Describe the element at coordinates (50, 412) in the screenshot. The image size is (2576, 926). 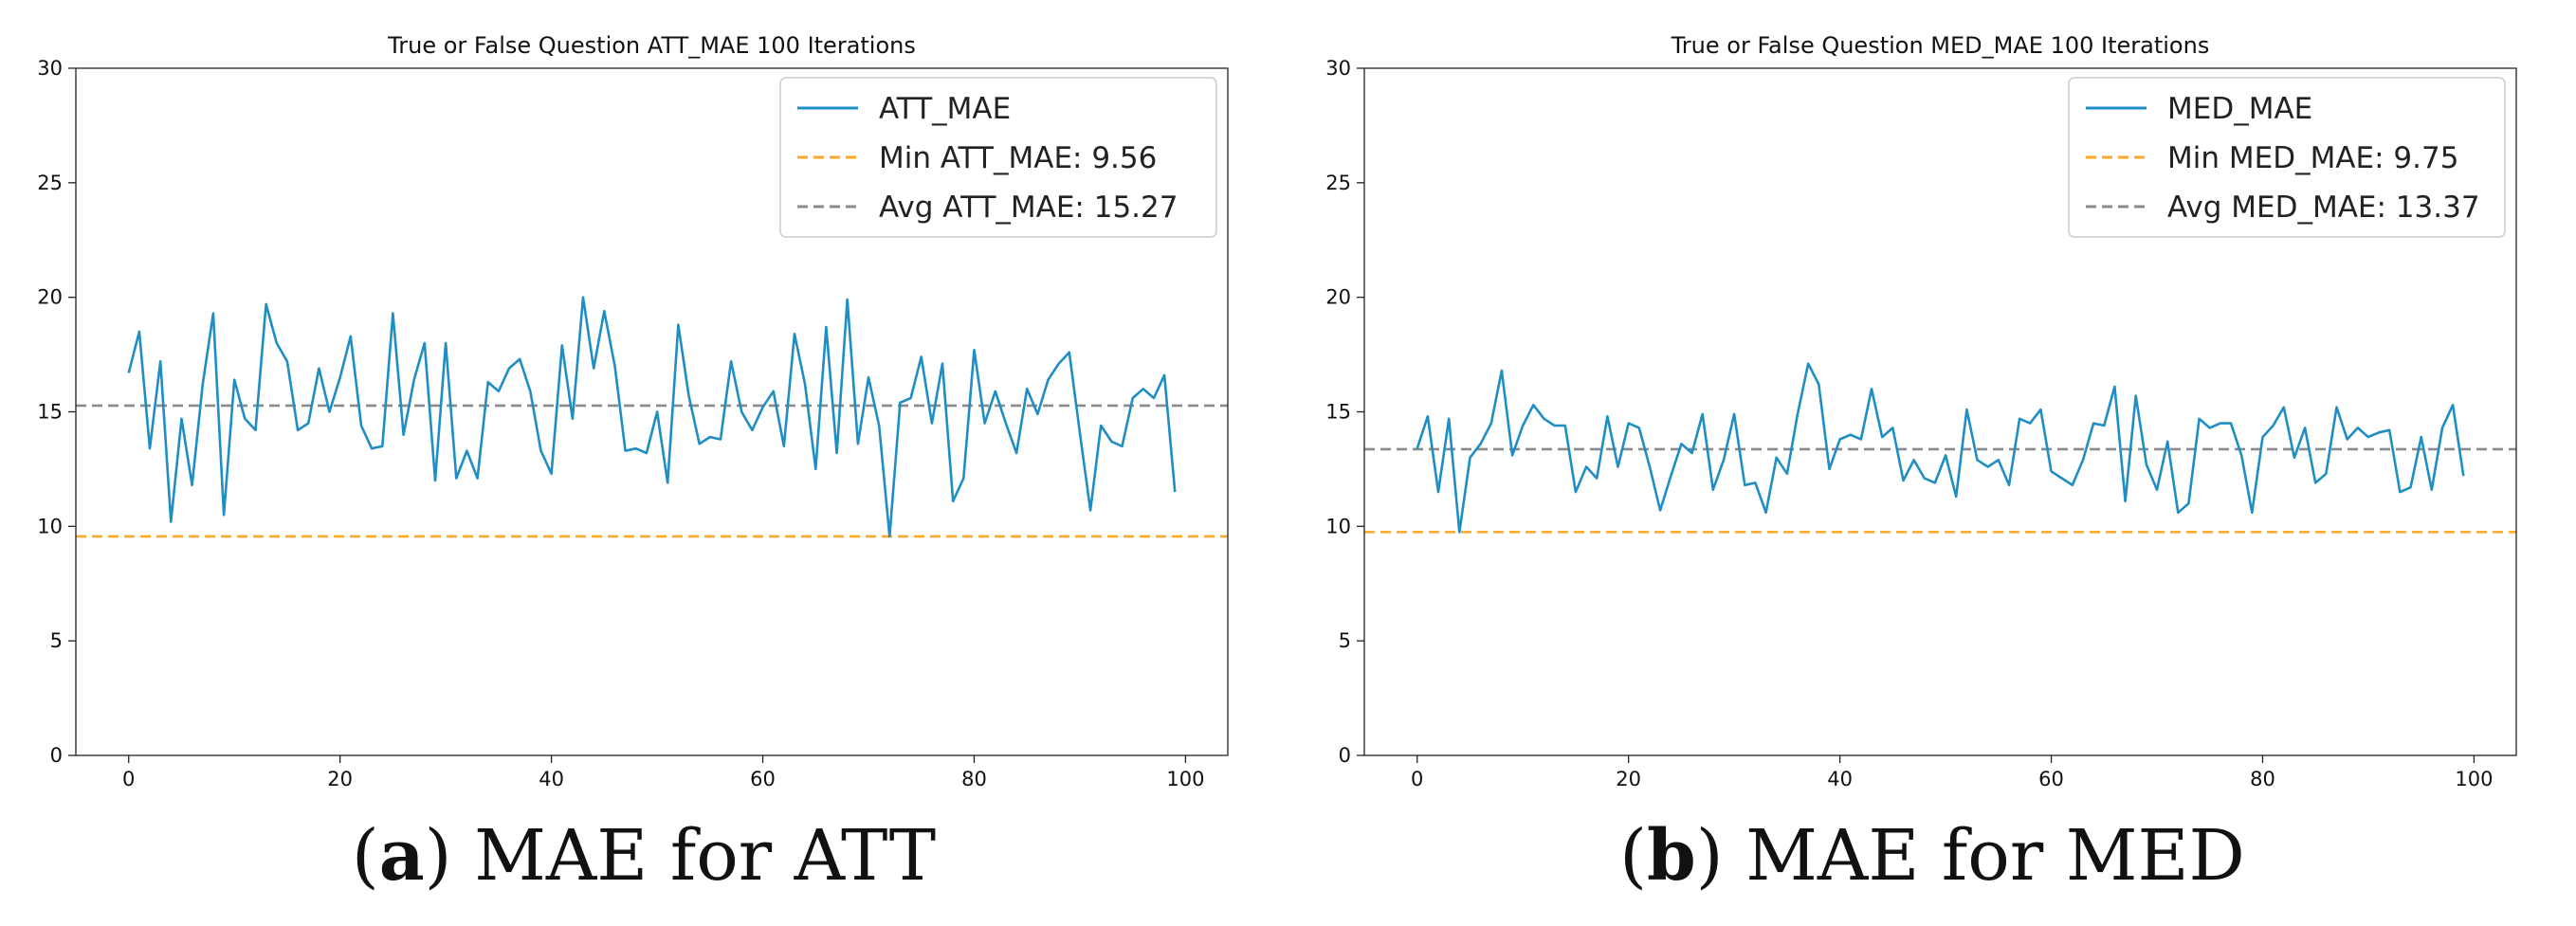
I see `chart-a-ytick-label: 15` at that location.